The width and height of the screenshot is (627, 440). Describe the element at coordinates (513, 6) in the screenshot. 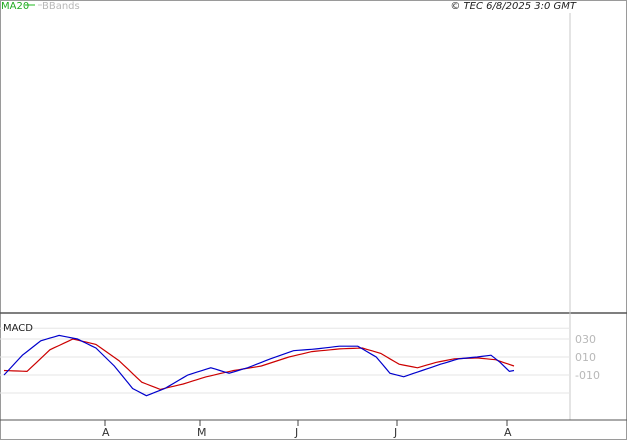

I see `copyright-stamp: © TEC 6/8/2025 3:0 GMT` at that location.